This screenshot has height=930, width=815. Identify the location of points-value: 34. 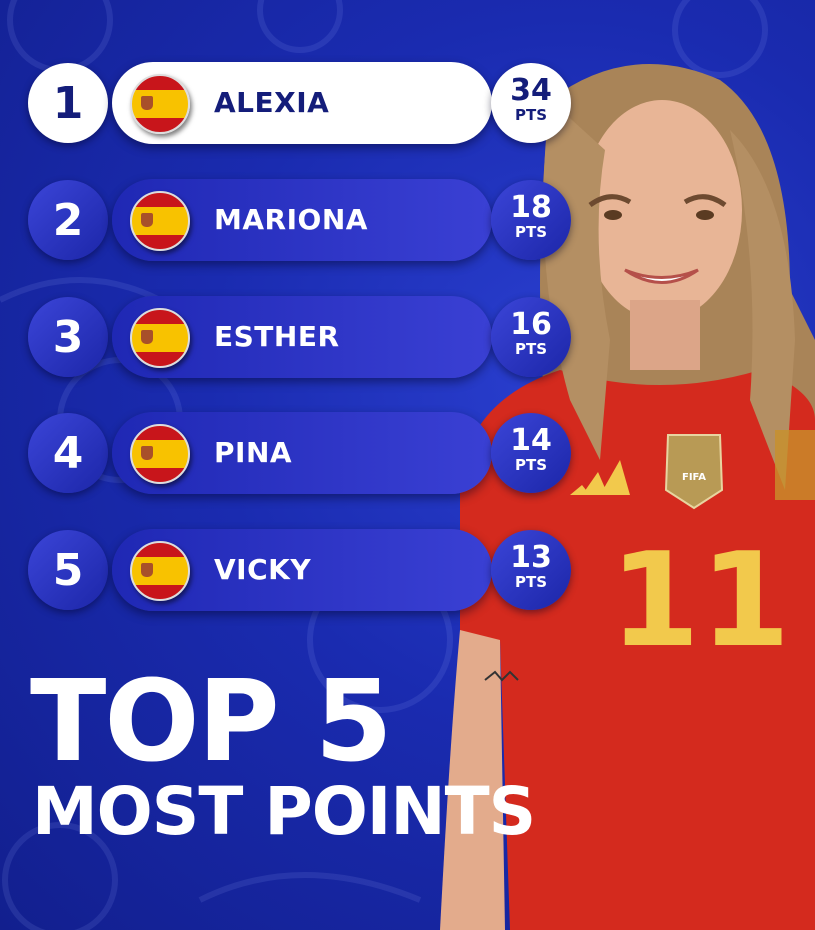
(531, 90).